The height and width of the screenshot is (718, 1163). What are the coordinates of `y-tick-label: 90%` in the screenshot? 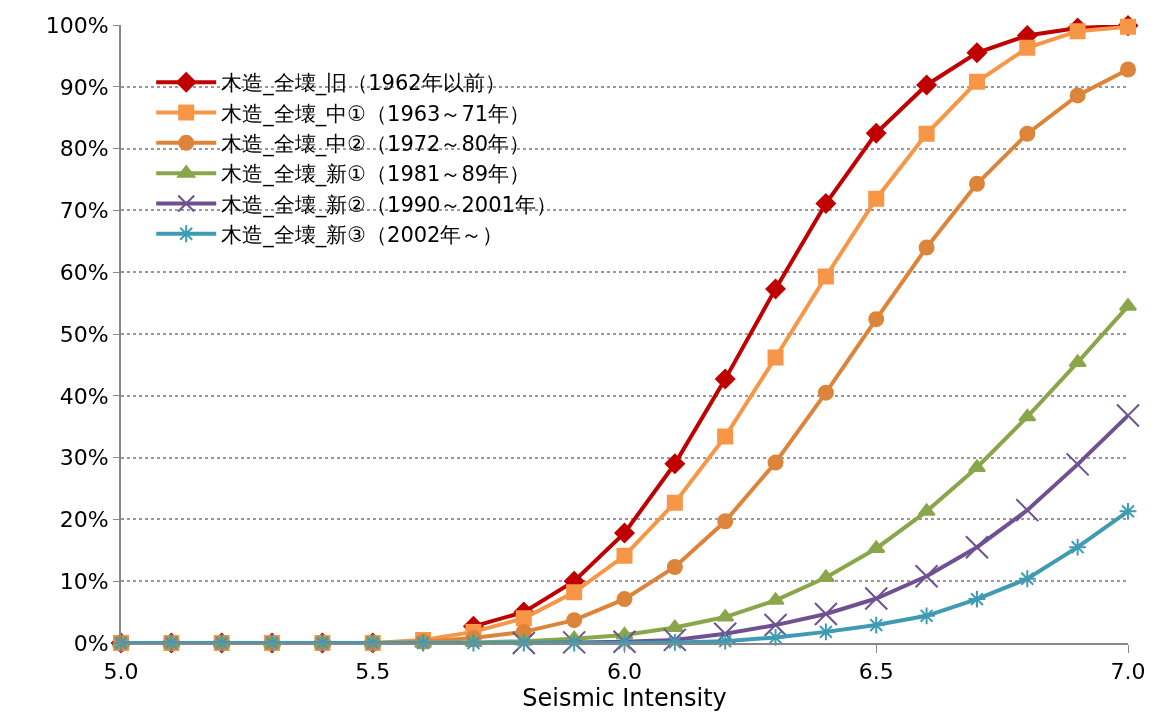 It's located at (84, 87).